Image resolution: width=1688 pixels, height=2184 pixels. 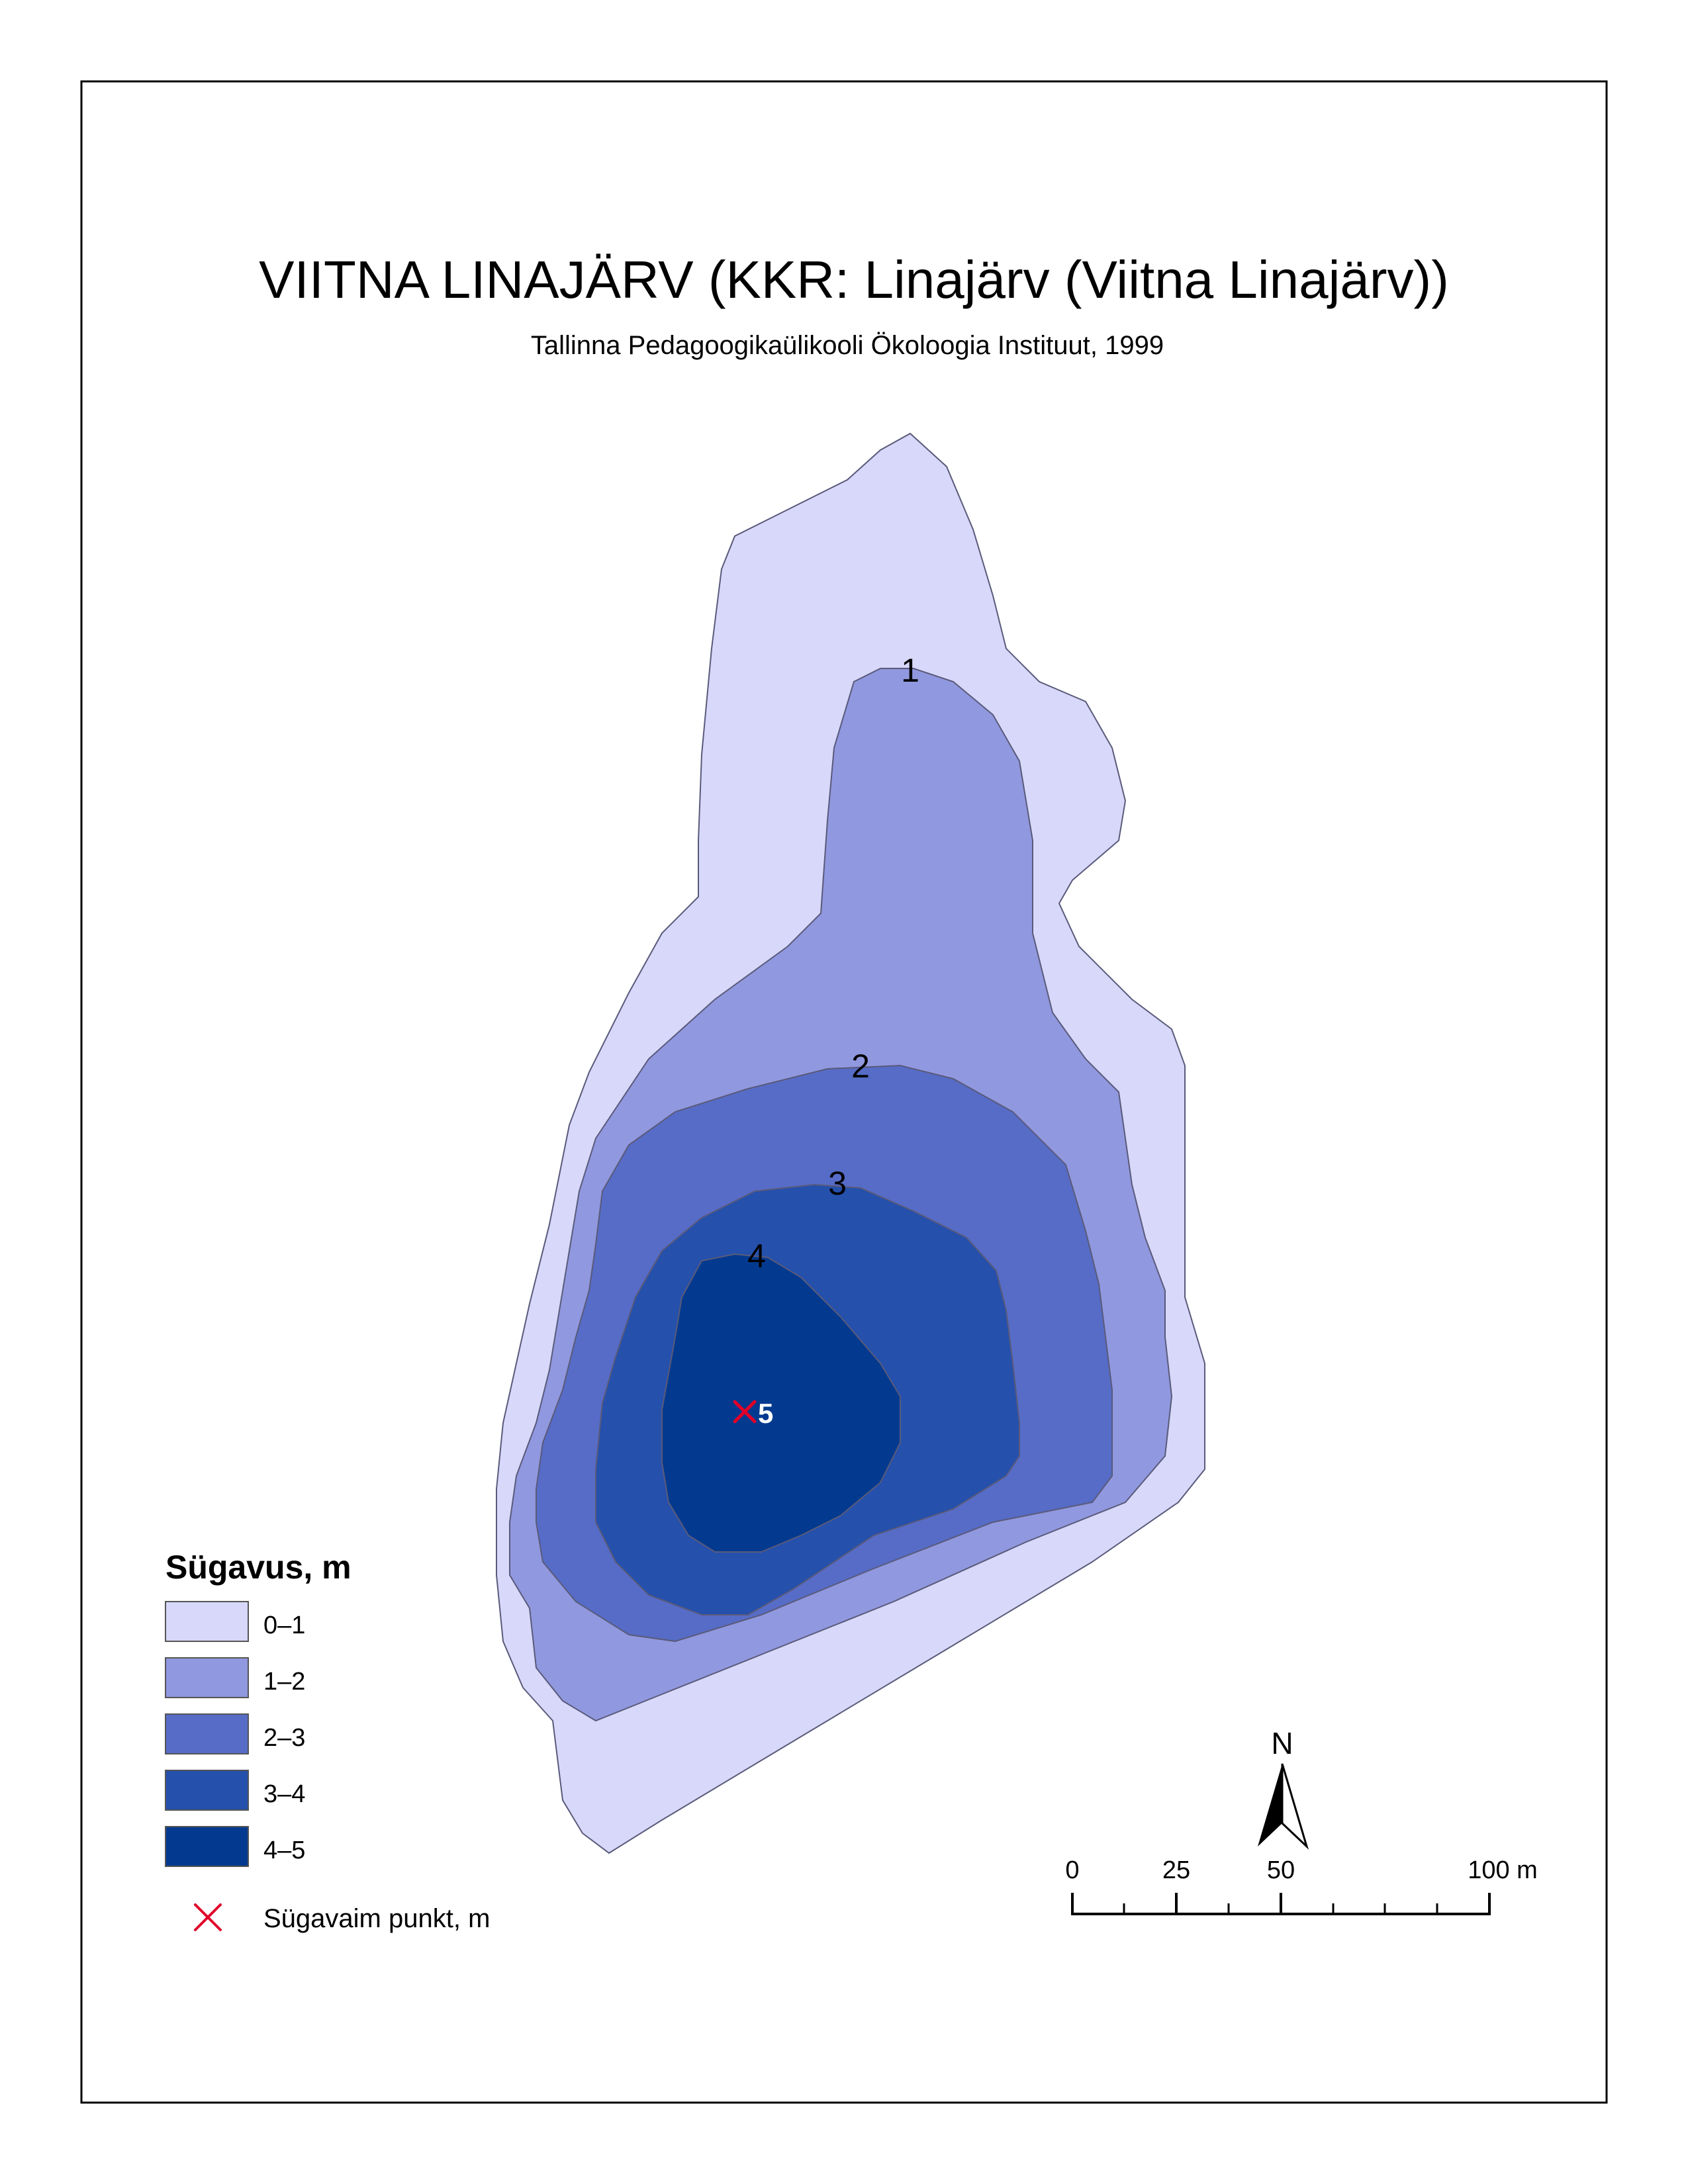 I want to click on contour-label-3: 3, so click(x=837, y=1183).